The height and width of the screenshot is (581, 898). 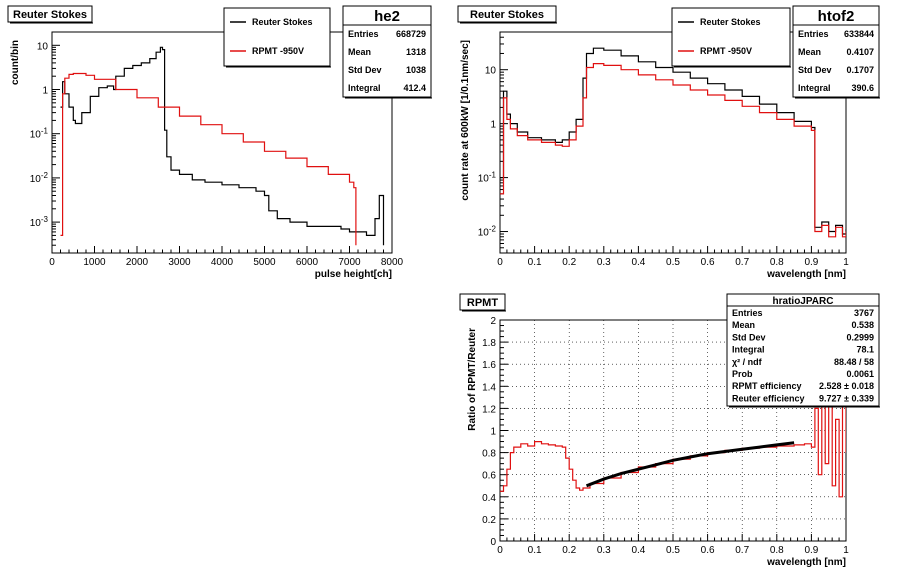 What do you see at coordinates (414, 88) in the screenshot?
I see `stats-value: 412.4` at bounding box center [414, 88].